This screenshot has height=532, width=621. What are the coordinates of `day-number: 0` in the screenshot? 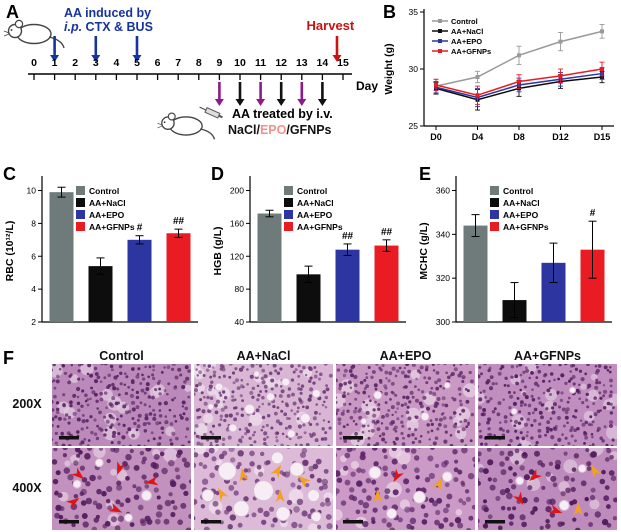 It's located at (34, 63).